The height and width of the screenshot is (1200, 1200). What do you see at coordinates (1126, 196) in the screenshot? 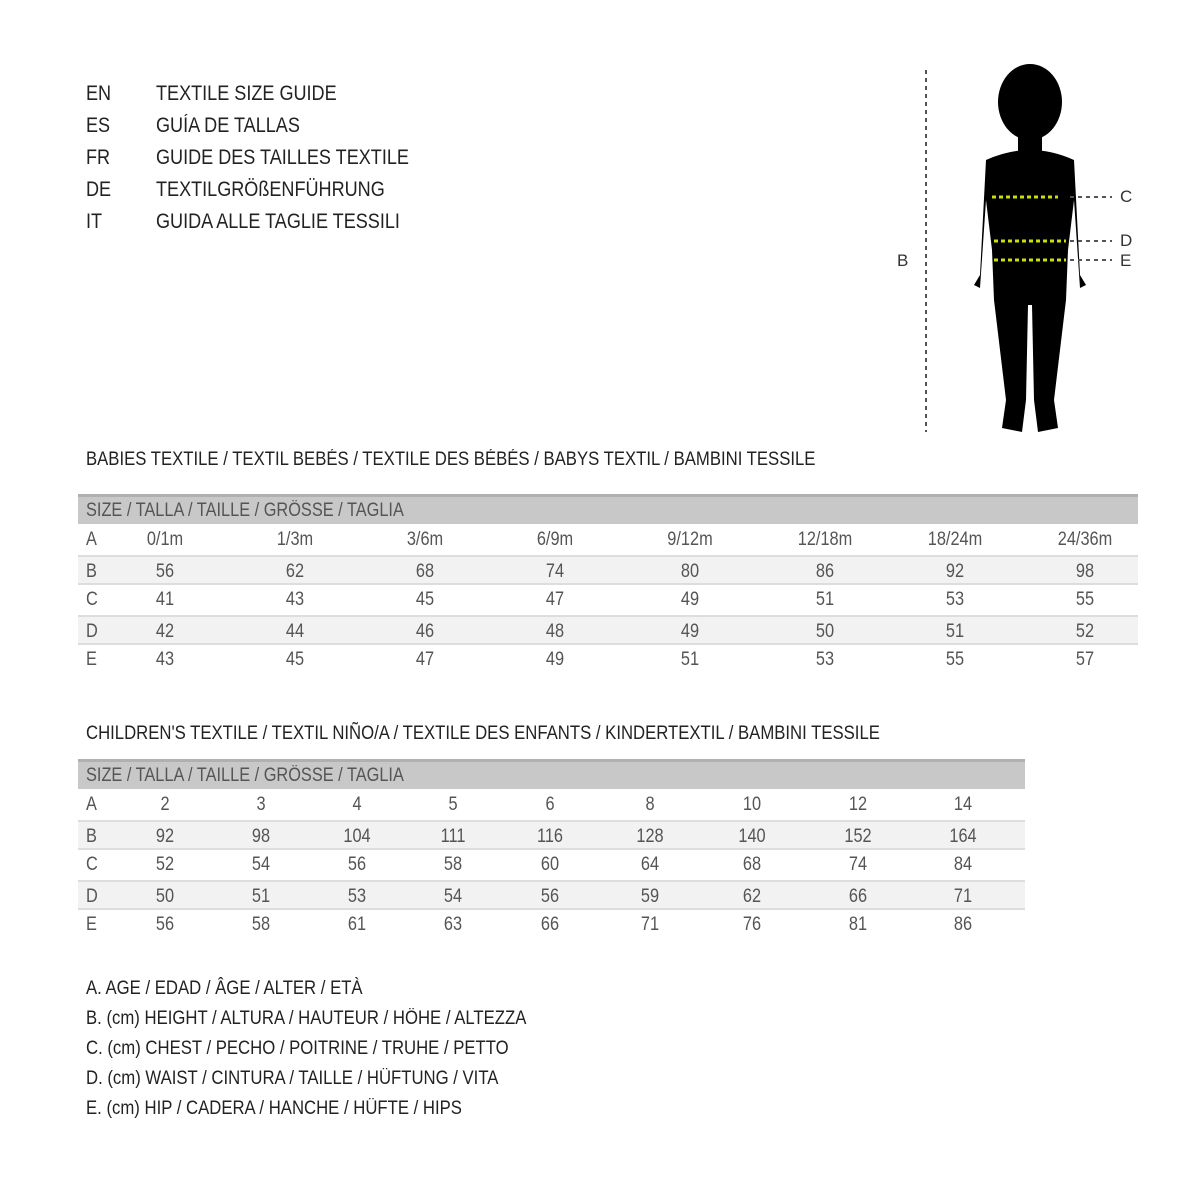
I see `chest-label: C` at bounding box center [1126, 196].